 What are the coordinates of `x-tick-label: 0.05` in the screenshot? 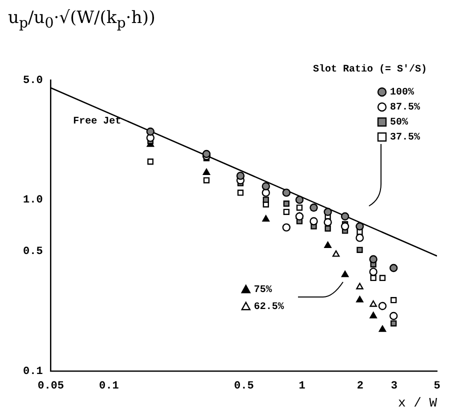 It's located at (51, 386).